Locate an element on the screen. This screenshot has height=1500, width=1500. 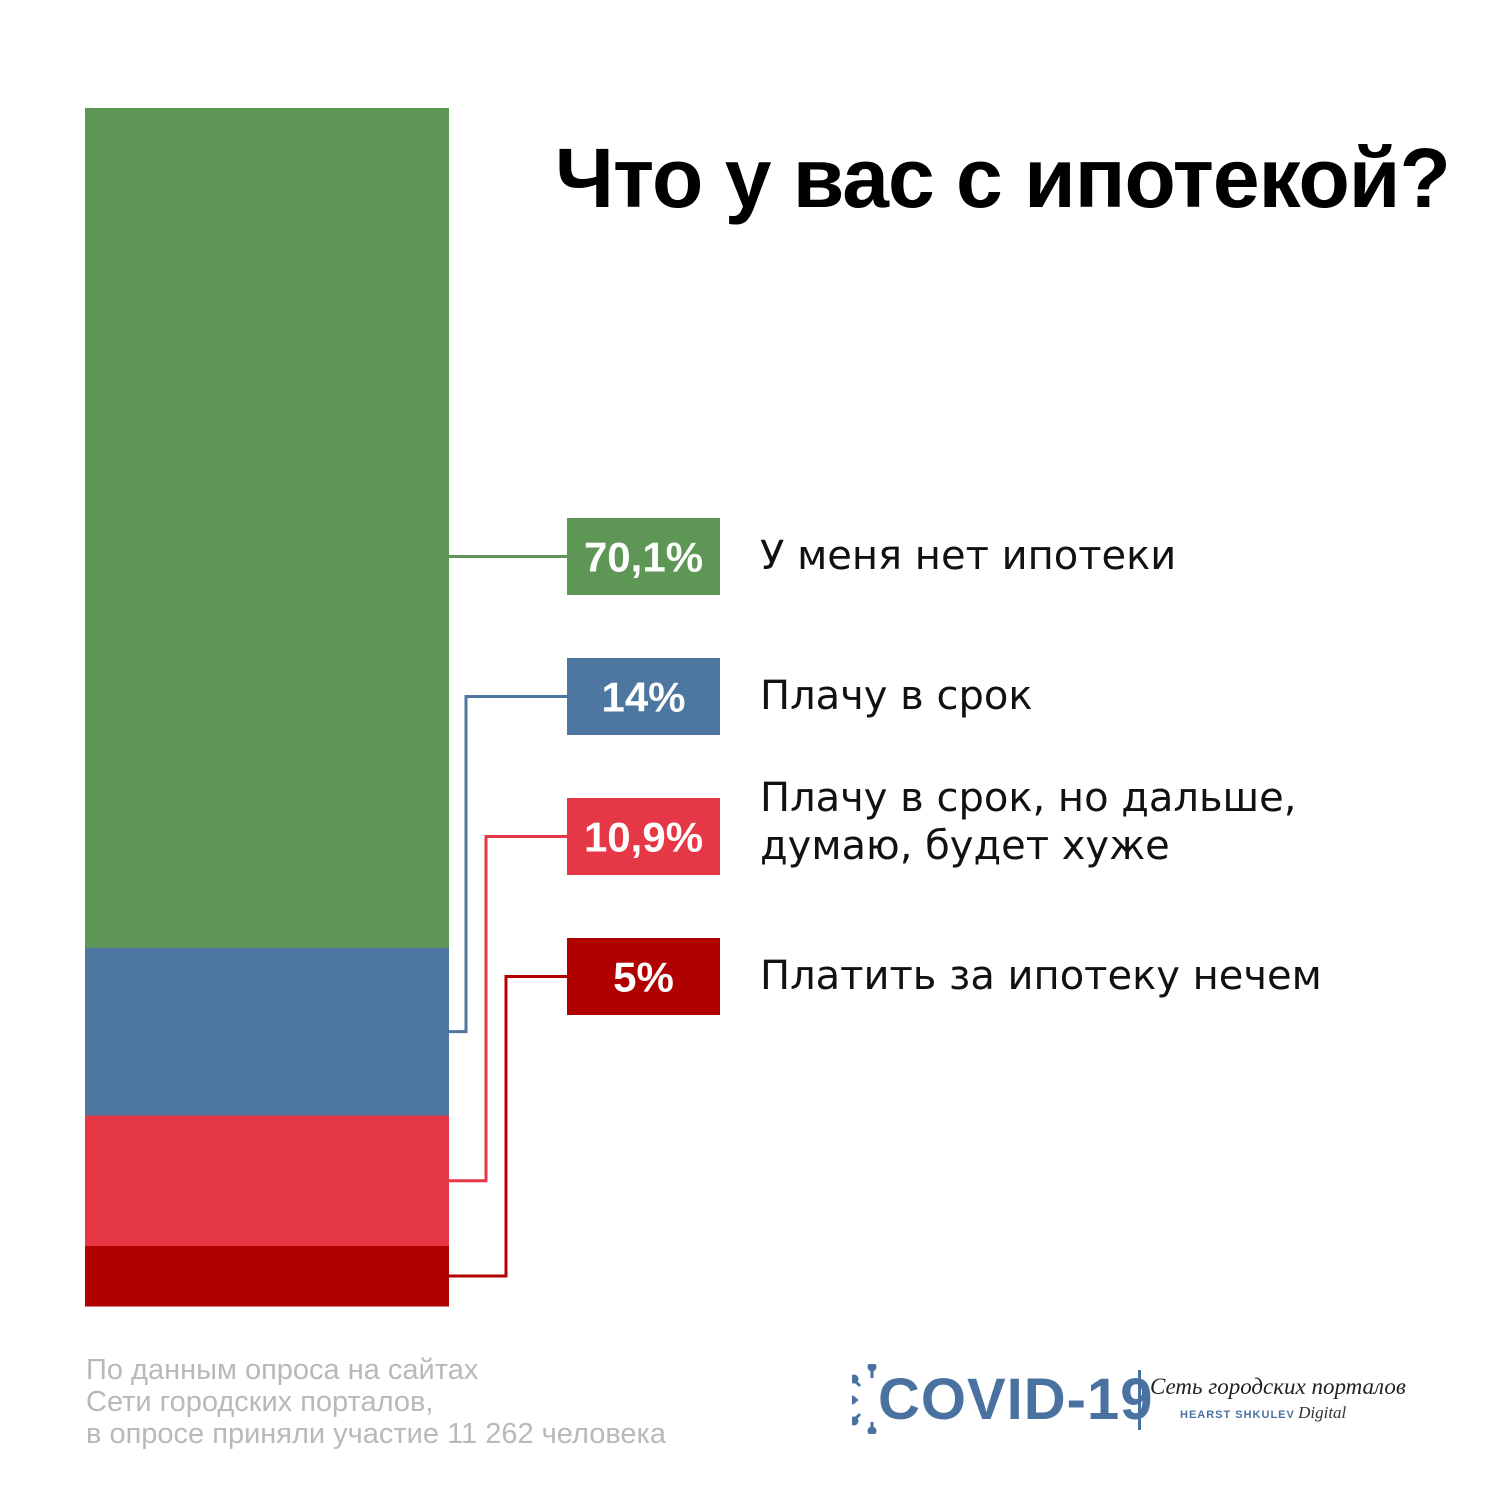
value-label: 70,1% is located at coordinates (643, 557).